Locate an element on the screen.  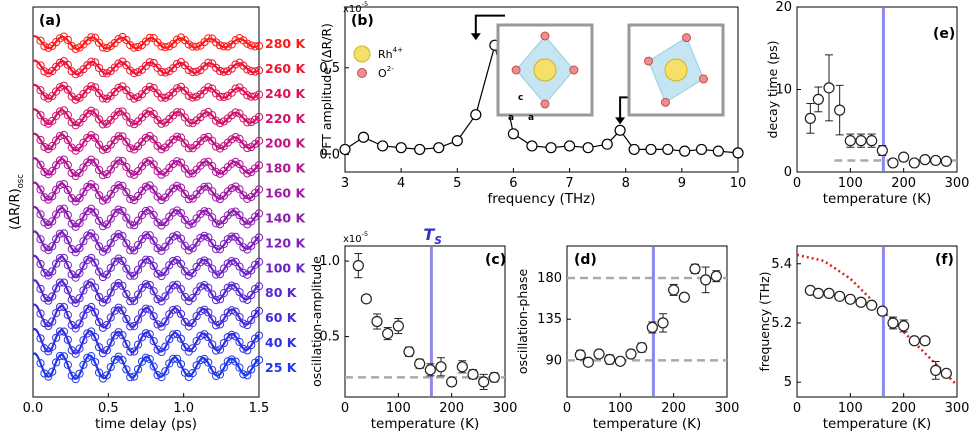
x-tick-label: 0 is located at coordinates (797, 408).